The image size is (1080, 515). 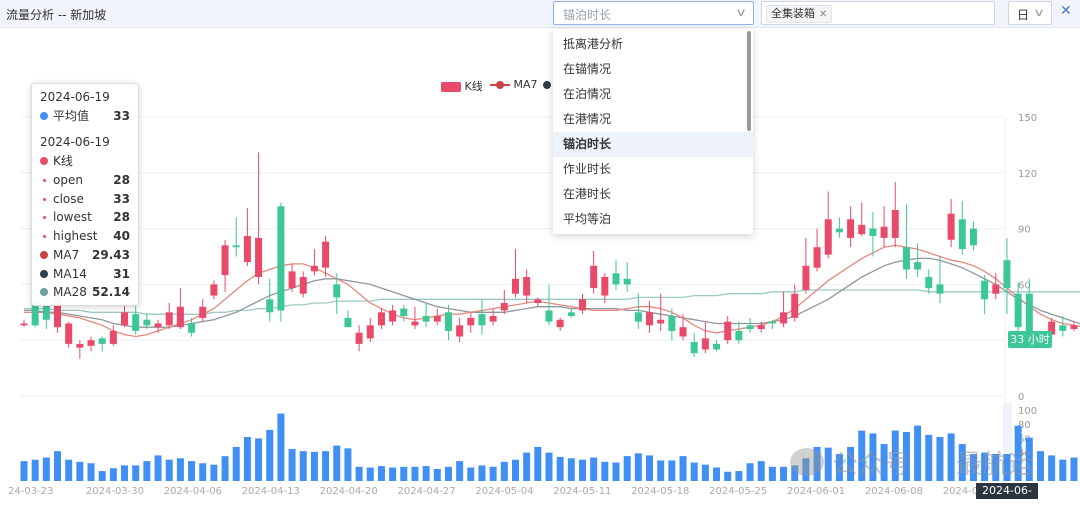 What do you see at coordinates (540, 14) in the screenshot?
I see `top-bar: 流量分析 -- 新加坡 锚泊时长 ∨ 全集装箱 ✕ 日 ∨ ✕` at bounding box center [540, 14].